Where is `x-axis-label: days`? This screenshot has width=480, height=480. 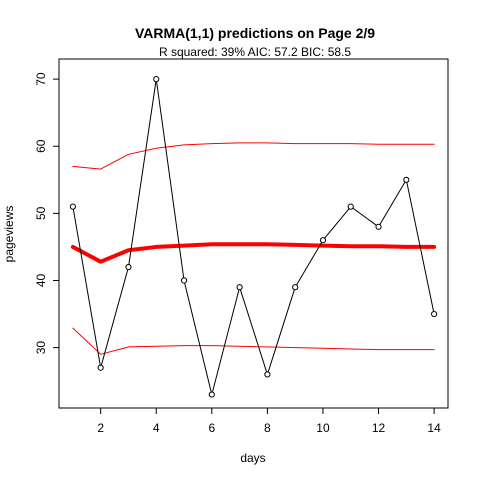
x-axis-label: days is located at coordinates (252, 458).